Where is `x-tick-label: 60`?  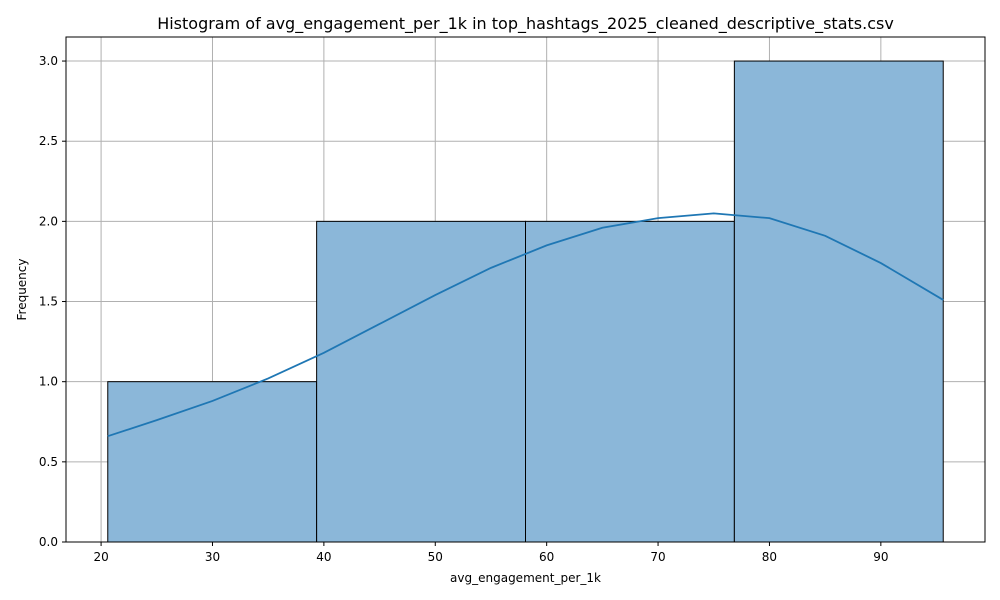 x-tick-label: 60 is located at coordinates (546, 557).